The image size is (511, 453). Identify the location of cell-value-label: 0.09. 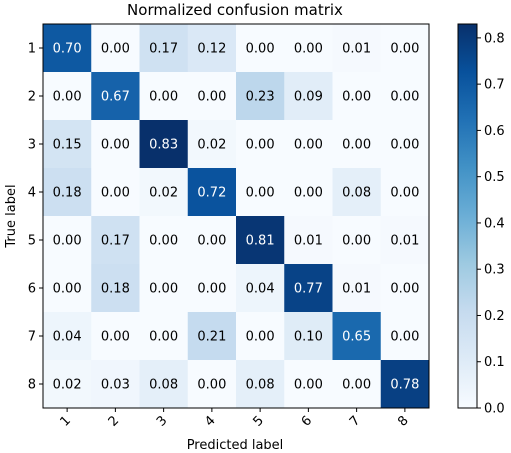
(308, 97).